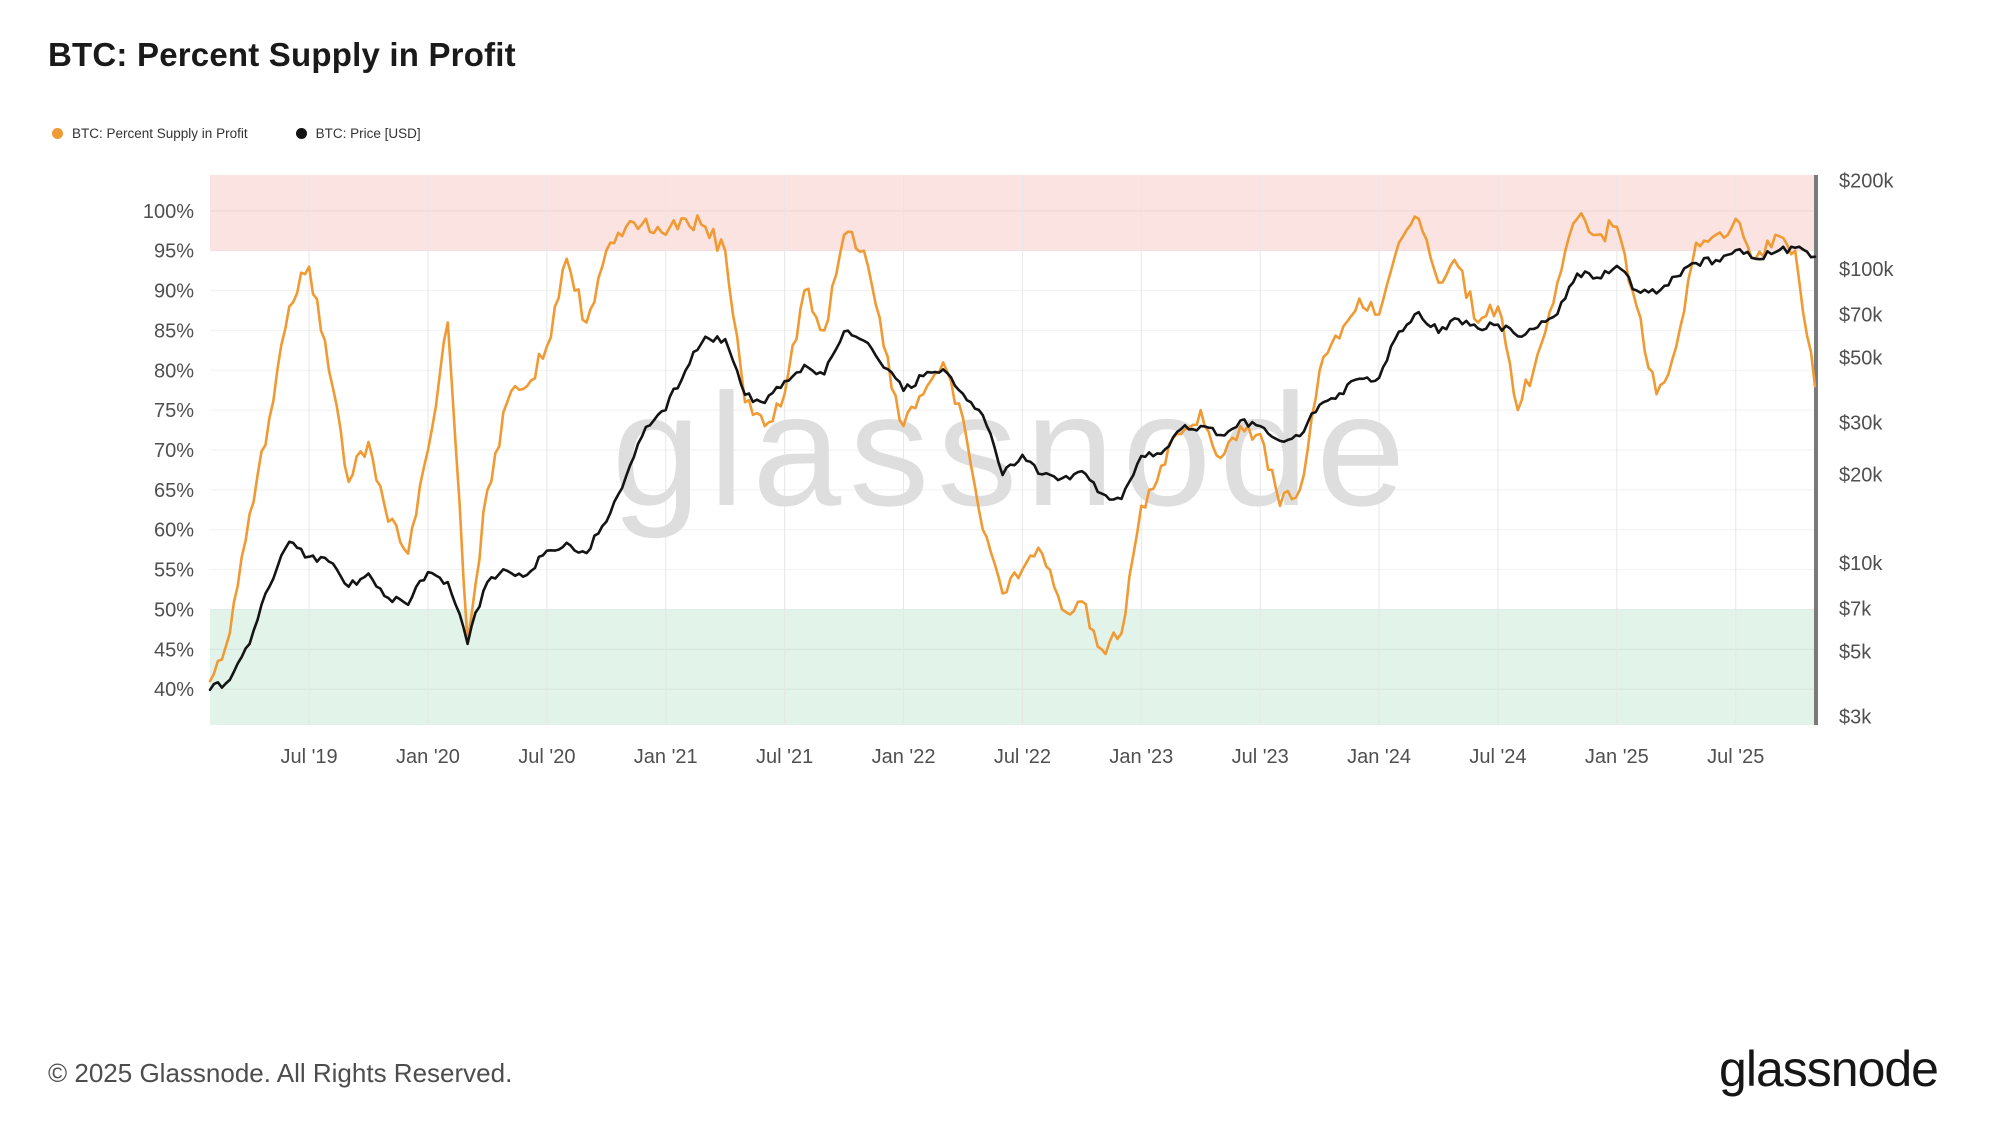  Describe the element at coordinates (301, 133) in the screenshot. I see `legend-dot-price-icon` at that location.